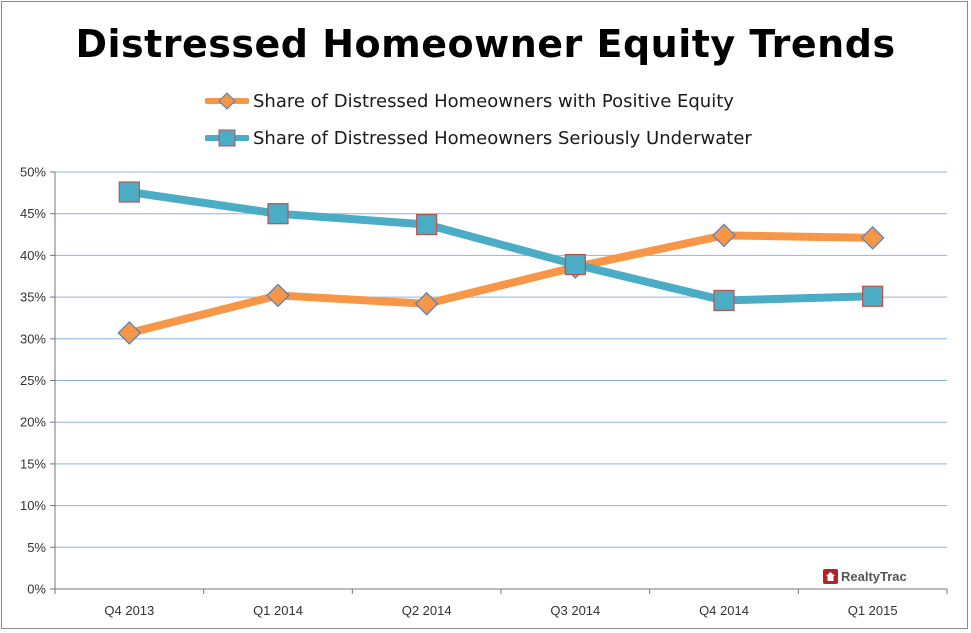 The height and width of the screenshot is (633, 971). Describe the element at coordinates (33, 213) in the screenshot. I see `y-tick-label: 45%` at that location.